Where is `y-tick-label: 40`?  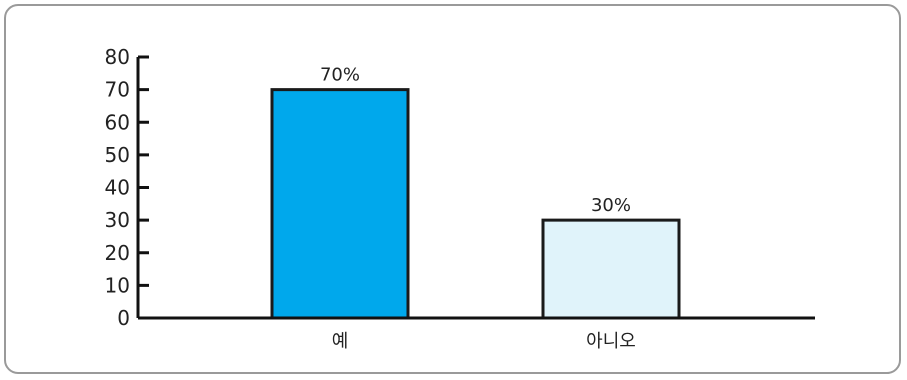
y-tick-label: 40 is located at coordinates (117, 188).